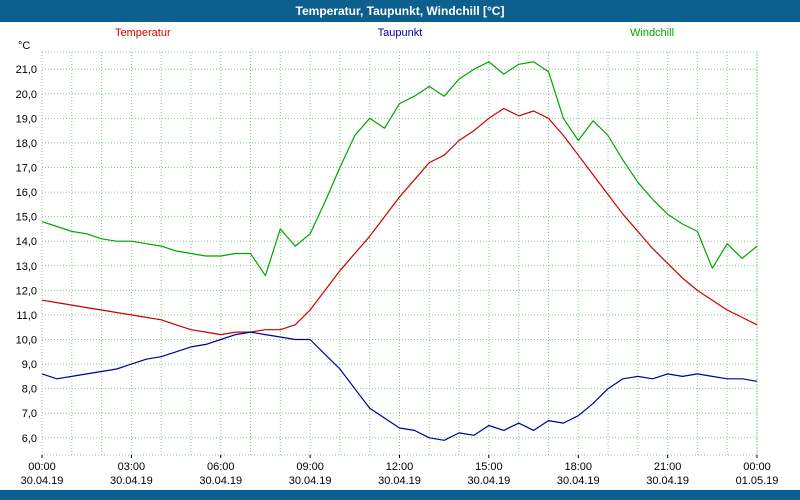  I want to click on legend-taupunkt: Taupunkt, so click(400, 33).